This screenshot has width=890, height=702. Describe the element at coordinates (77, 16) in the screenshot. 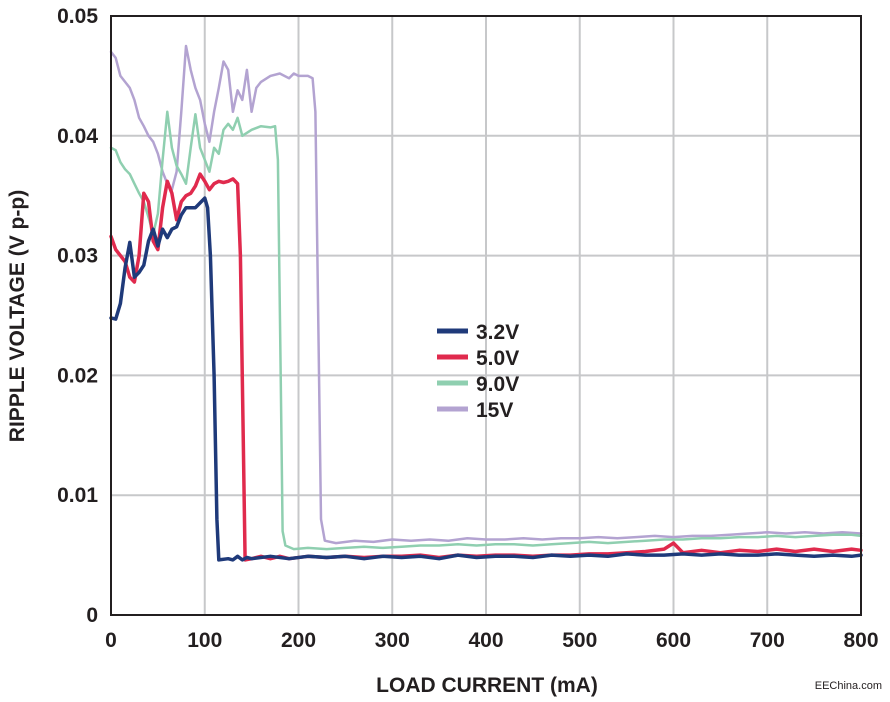

I see `y-tick-label: 0.05` at that location.